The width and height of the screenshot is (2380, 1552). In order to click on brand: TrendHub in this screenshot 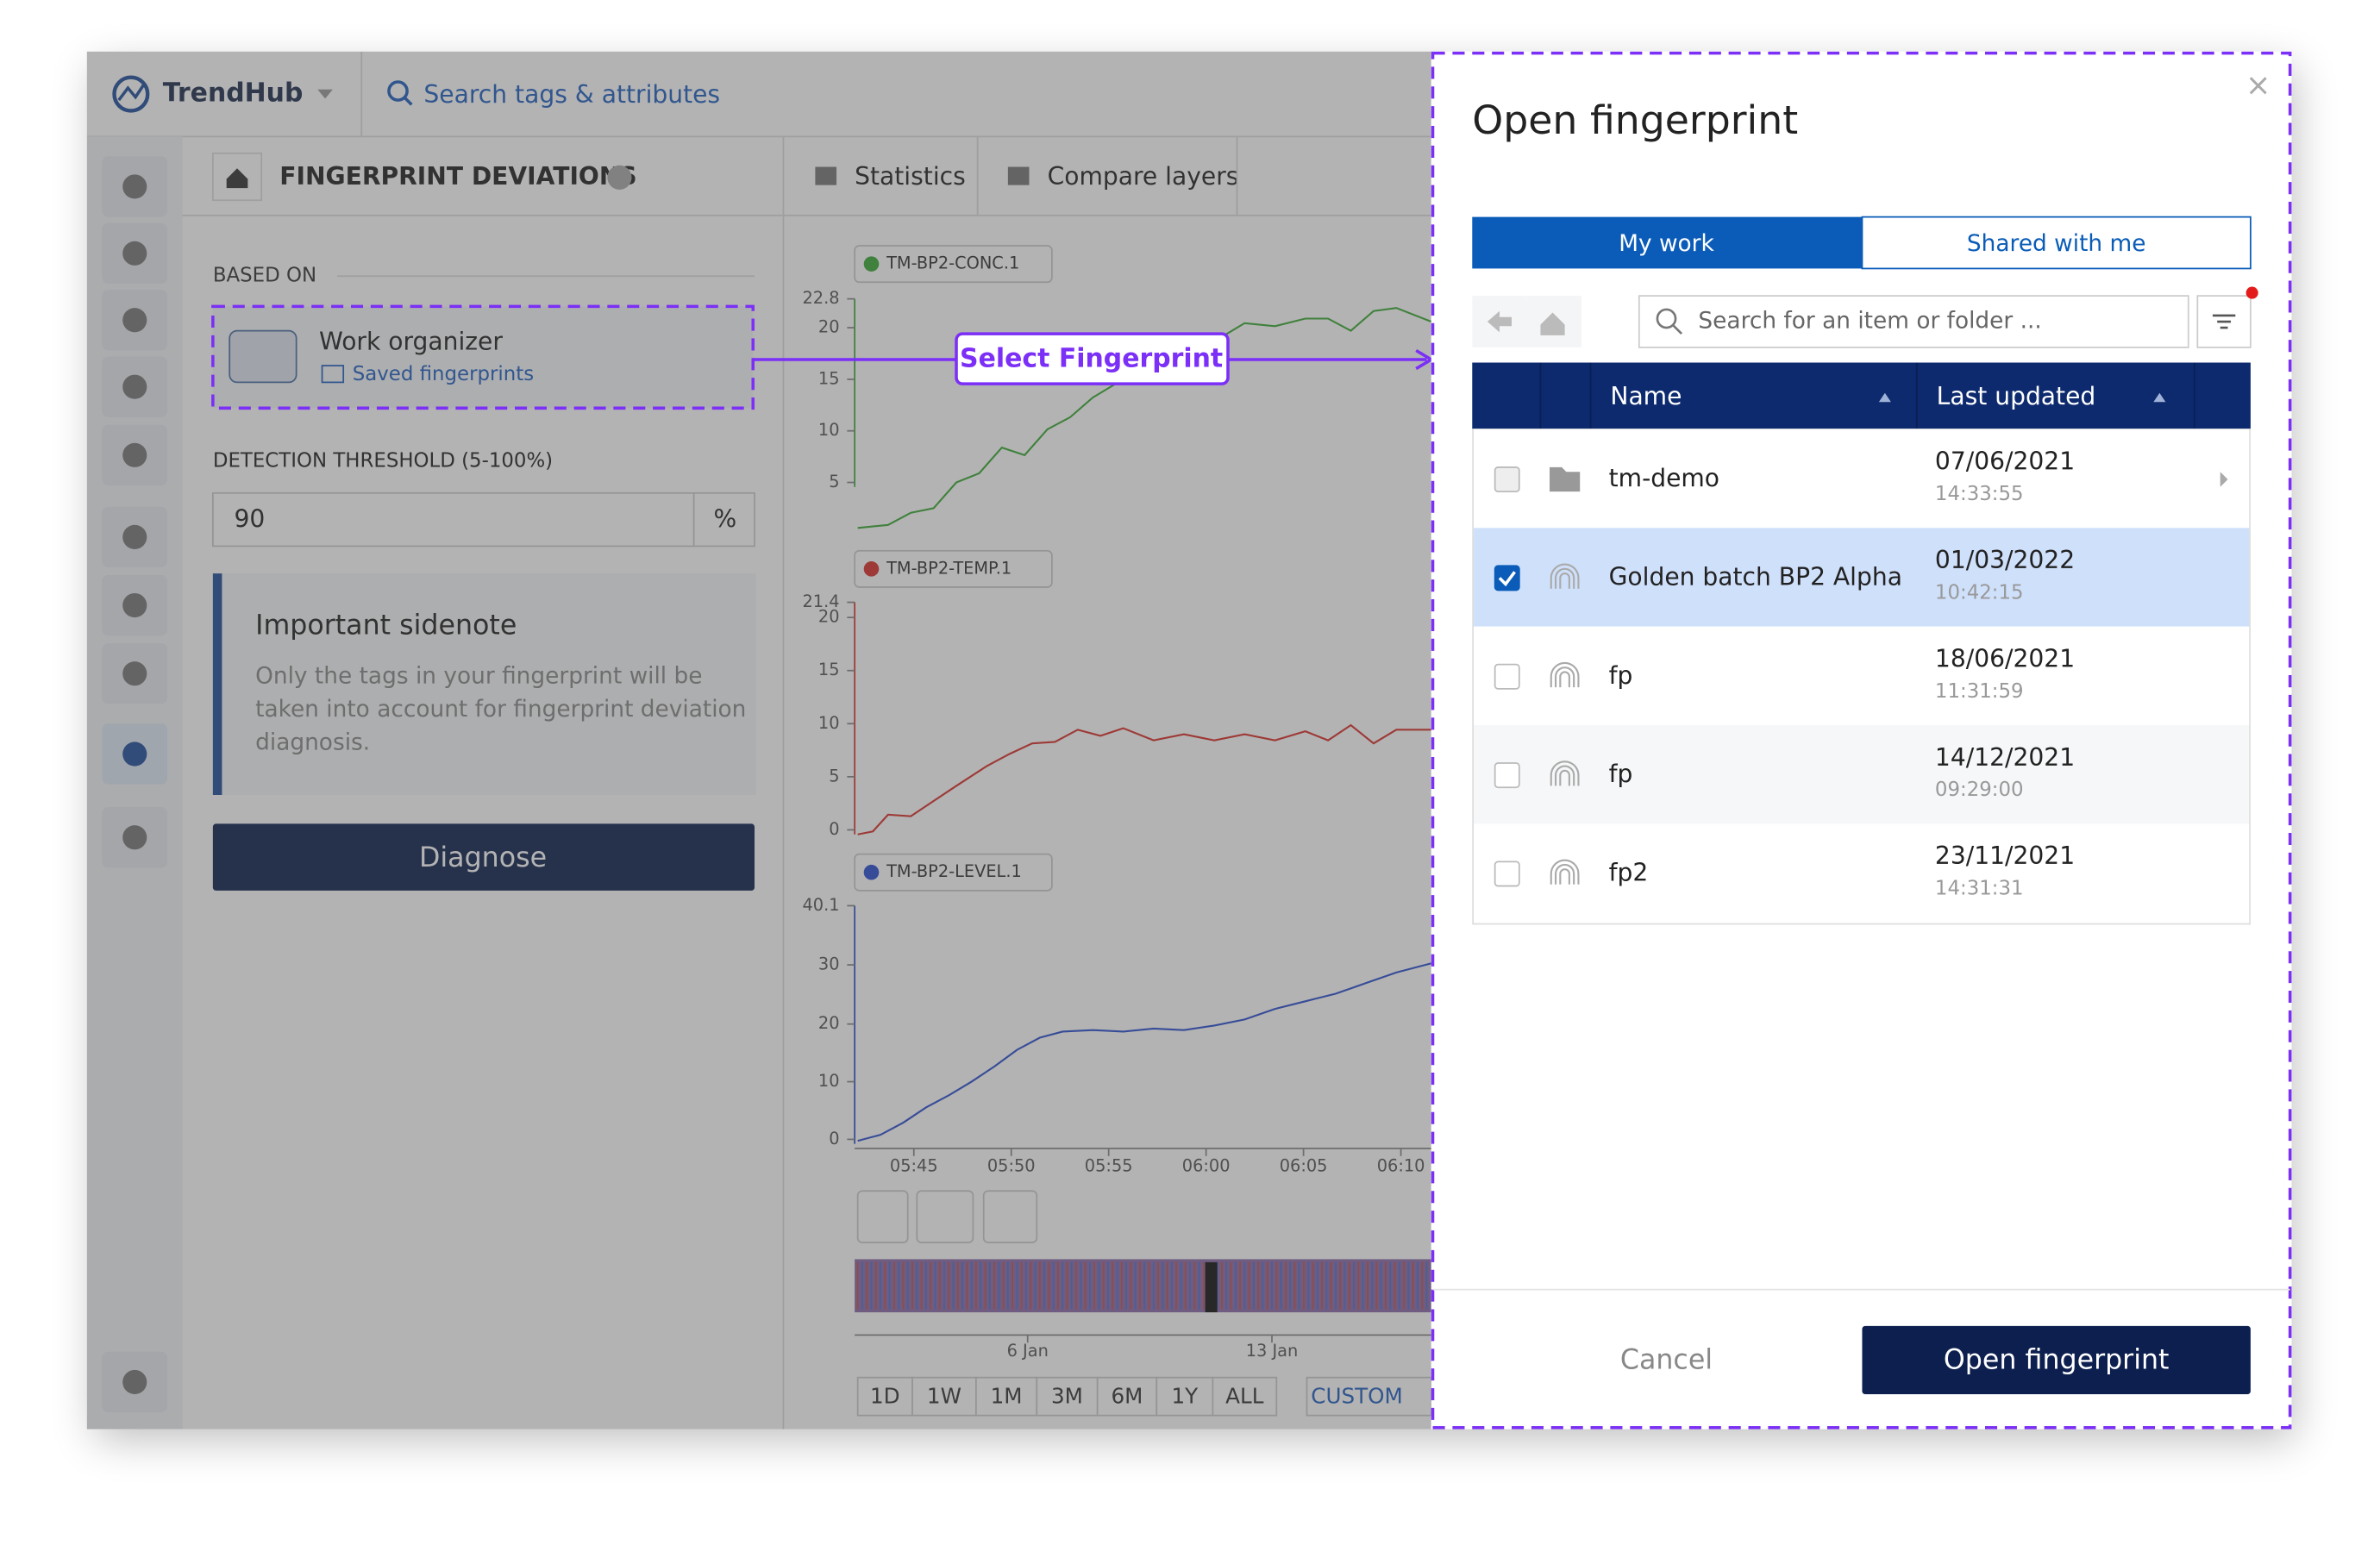, I will do `click(234, 94)`.